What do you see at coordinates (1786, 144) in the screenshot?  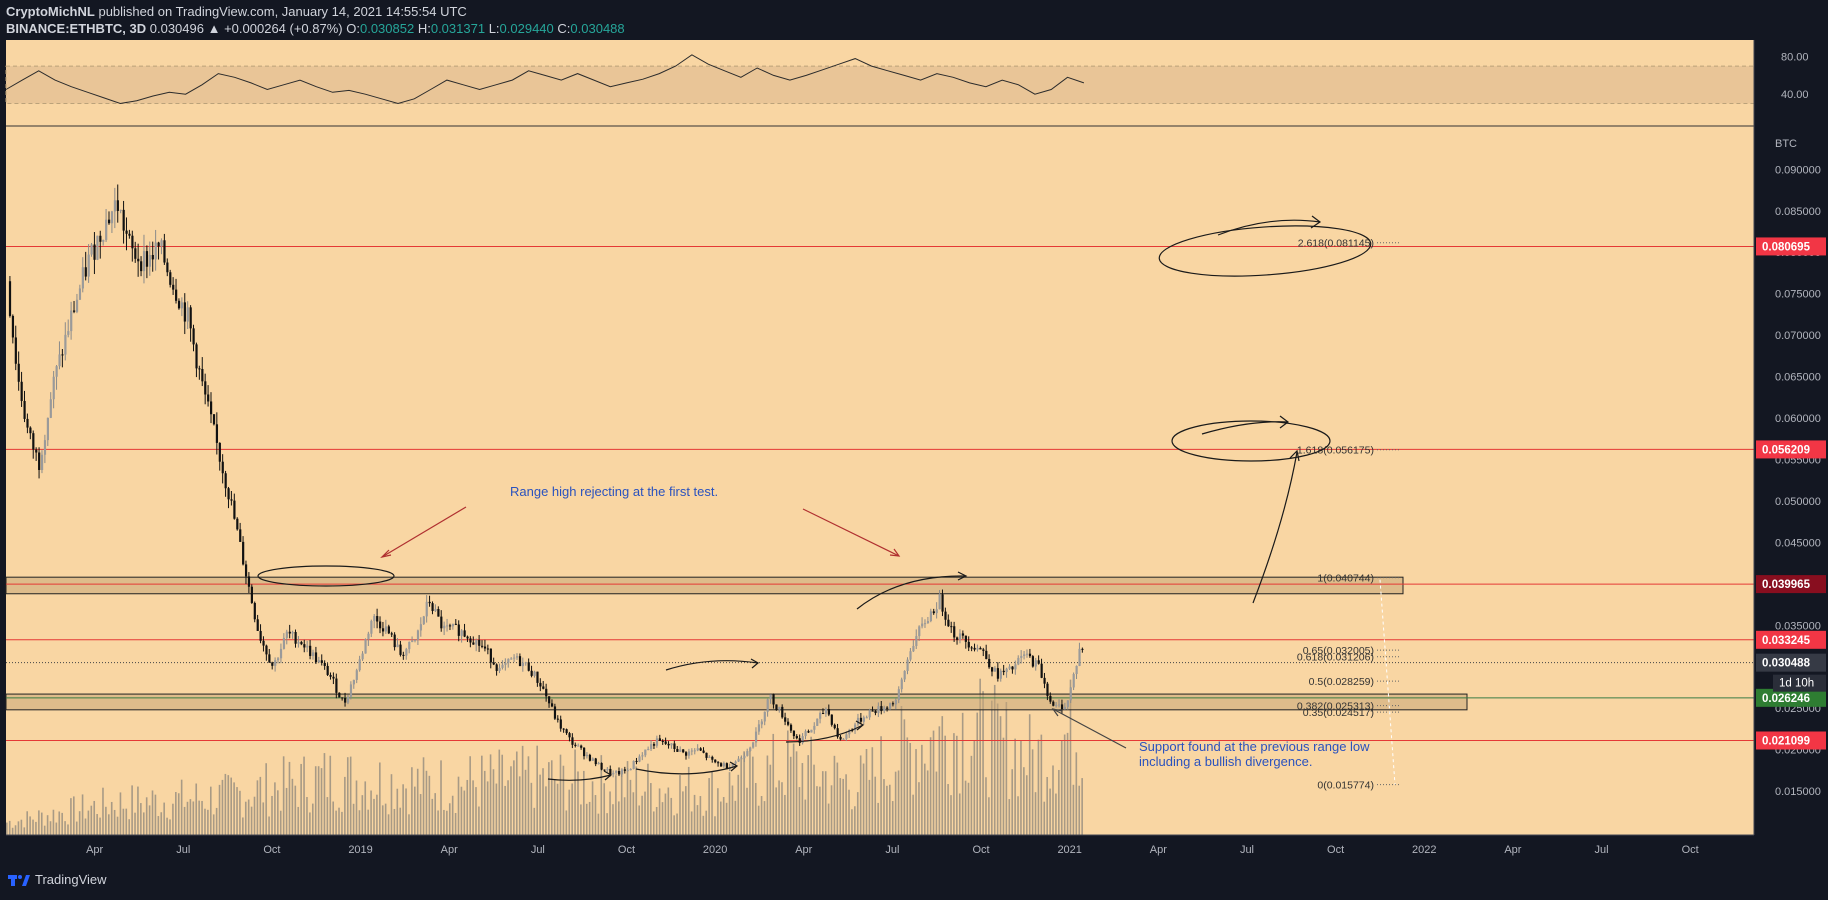 I see `currency-label: BTC` at bounding box center [1786, 144].